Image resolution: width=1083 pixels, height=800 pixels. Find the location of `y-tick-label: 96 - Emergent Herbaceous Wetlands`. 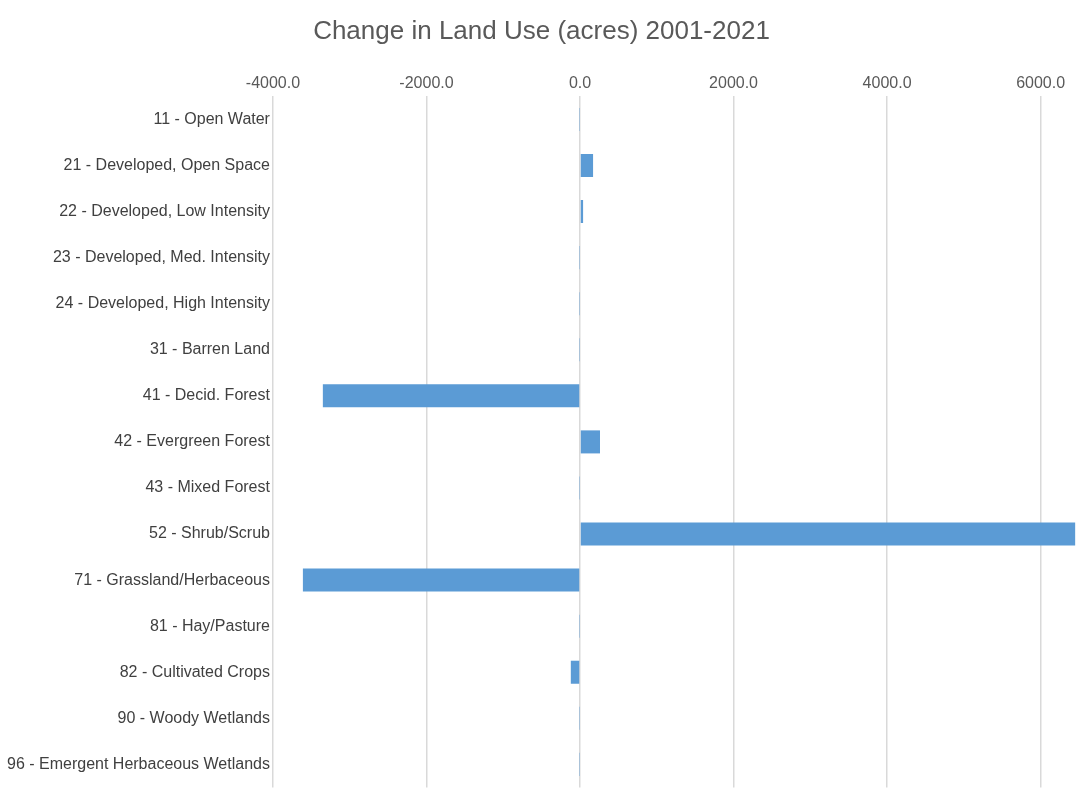

y-tick-label: 96 - Emergent Herbaceous Wetlands is located at coordinates (138, 763).